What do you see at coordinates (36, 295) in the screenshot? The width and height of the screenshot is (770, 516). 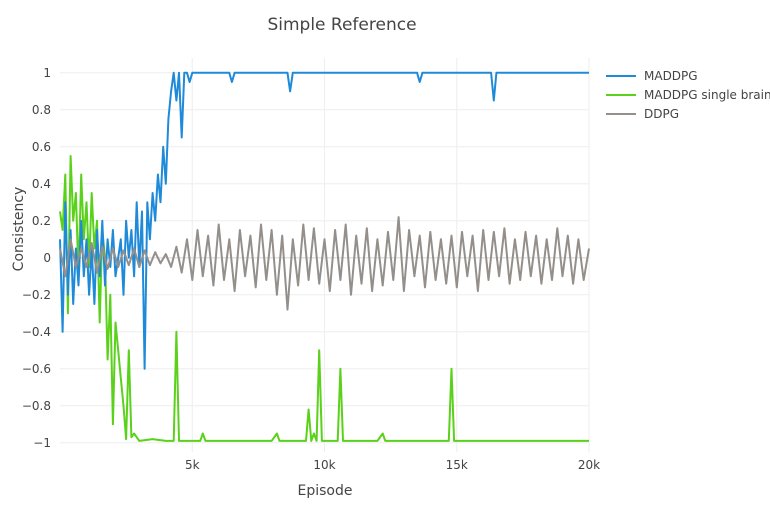 I see `y-tick-label: −0.2` at bounding box center [36, 295].